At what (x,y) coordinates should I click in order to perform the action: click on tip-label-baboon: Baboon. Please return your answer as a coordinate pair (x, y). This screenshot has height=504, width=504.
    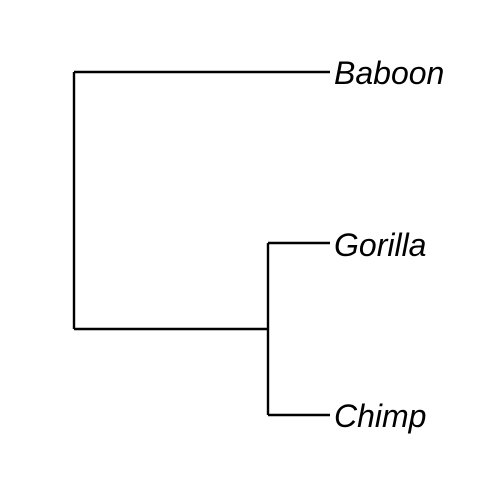
    Looking at the image, I should click on (389, 73).